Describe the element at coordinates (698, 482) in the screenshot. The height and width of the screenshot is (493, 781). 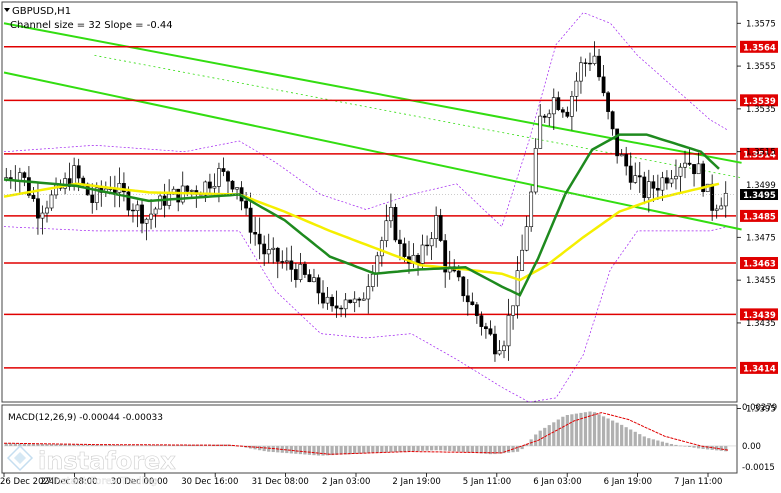
I see `x-tick-label: 7 Jan 11:00` at that location.